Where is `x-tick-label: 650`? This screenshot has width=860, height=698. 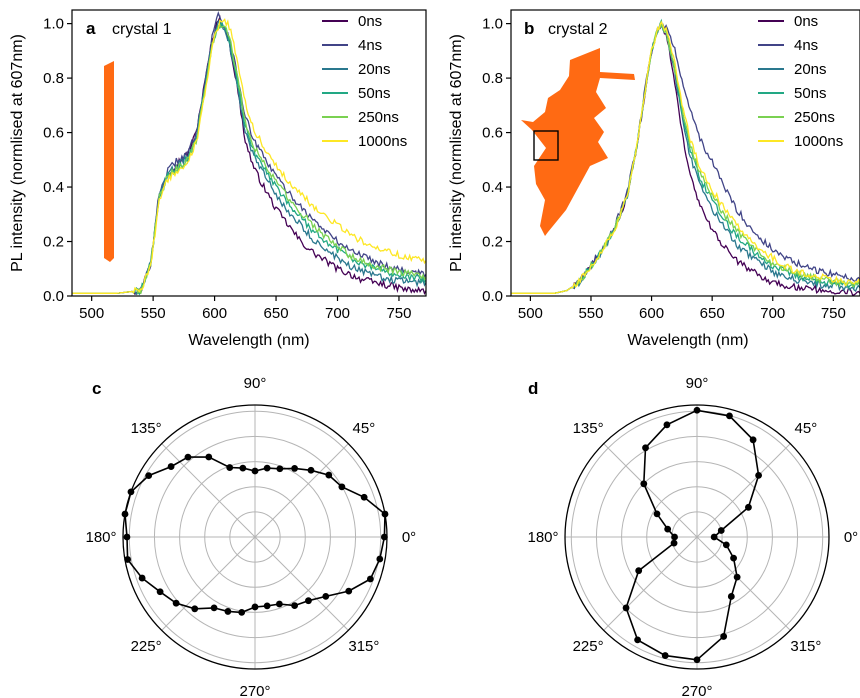
x-tick-label: 650 is located at coordinates (276, 313).